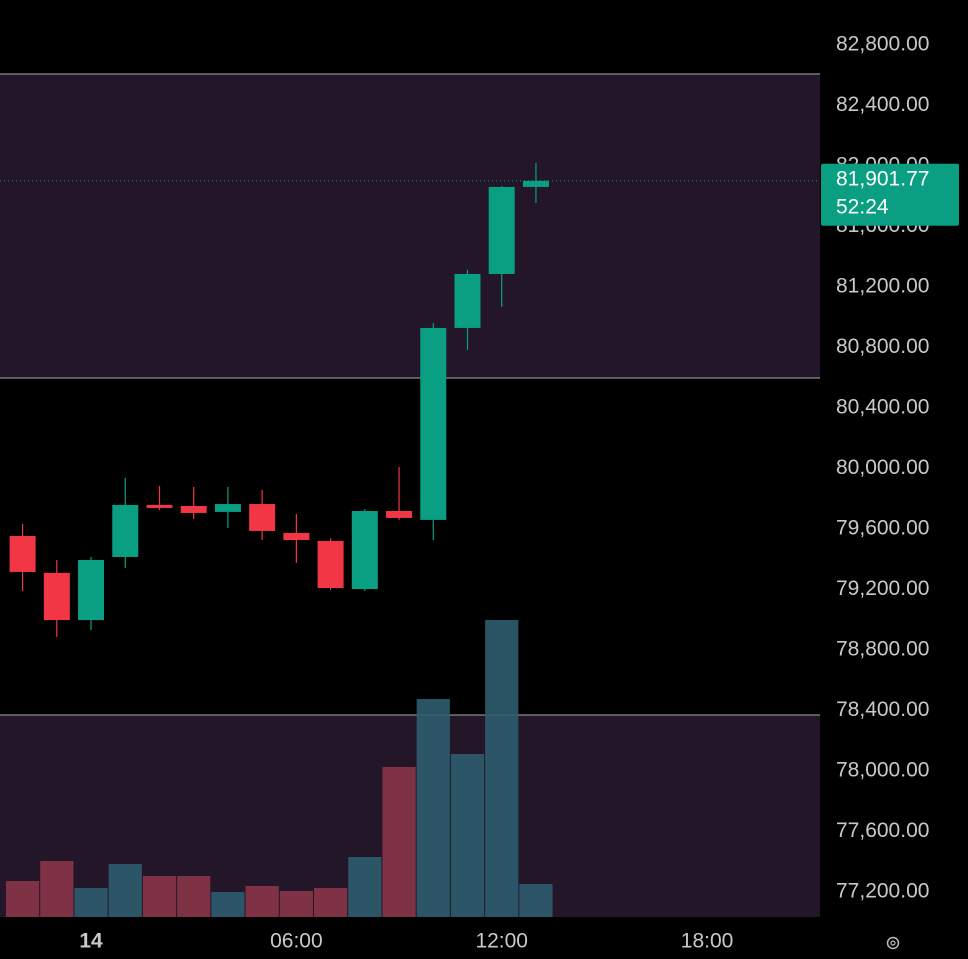 The image size is (968, 959). Describe the element at coordinates (882, 104) in the screenshot. I see `y-tick-label: 82,400.00` at that location.